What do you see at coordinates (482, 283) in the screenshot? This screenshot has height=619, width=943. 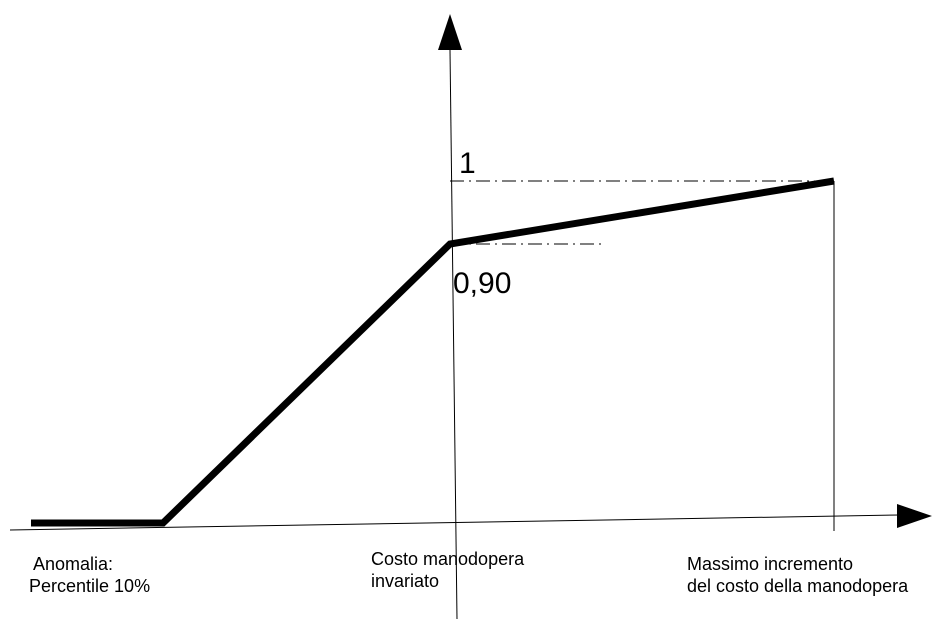 I see `y-knee-value-label: 0,90` at bounding box center [482, 283].